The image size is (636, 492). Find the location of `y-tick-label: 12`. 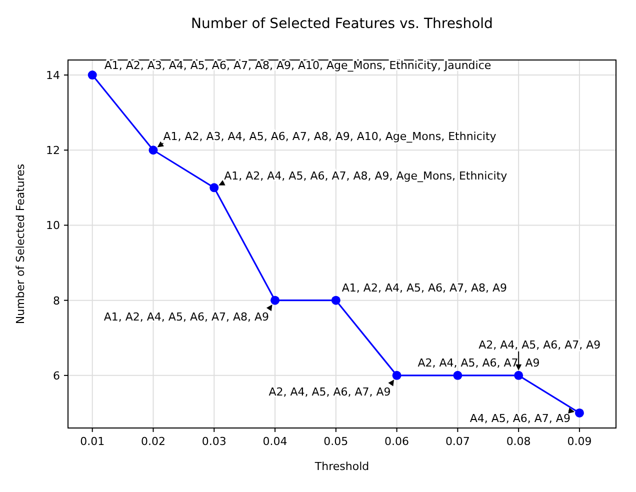

y-tick-label: 12 is located at coordinates (53, 151).